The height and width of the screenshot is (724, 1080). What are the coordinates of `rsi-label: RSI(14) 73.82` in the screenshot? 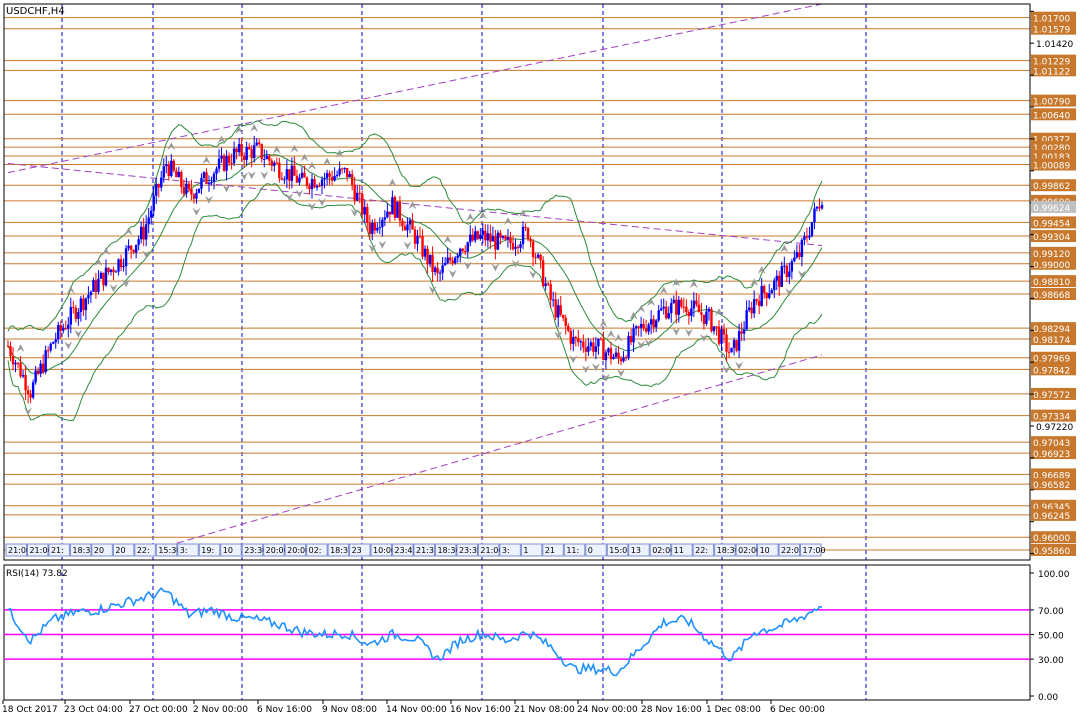 It's located at (37, 574).